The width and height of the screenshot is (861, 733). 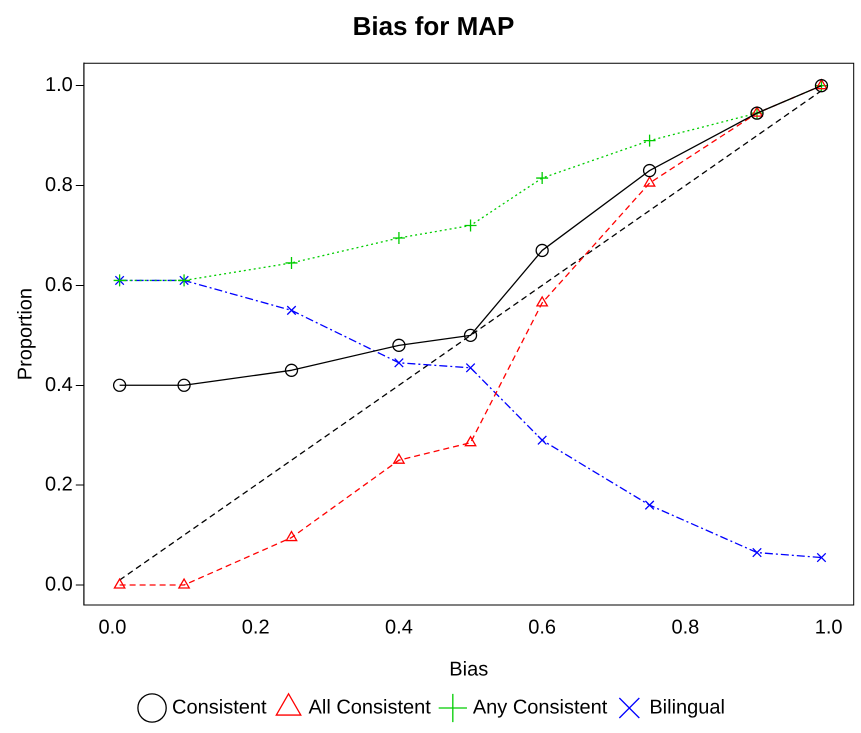 I want to click on y-axis-title: Proportion, so click(x=25, y=334).